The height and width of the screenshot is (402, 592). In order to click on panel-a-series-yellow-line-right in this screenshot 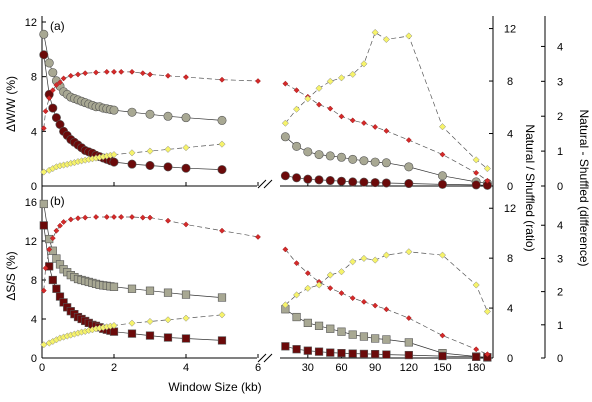, I will do `click(386, 100)`.